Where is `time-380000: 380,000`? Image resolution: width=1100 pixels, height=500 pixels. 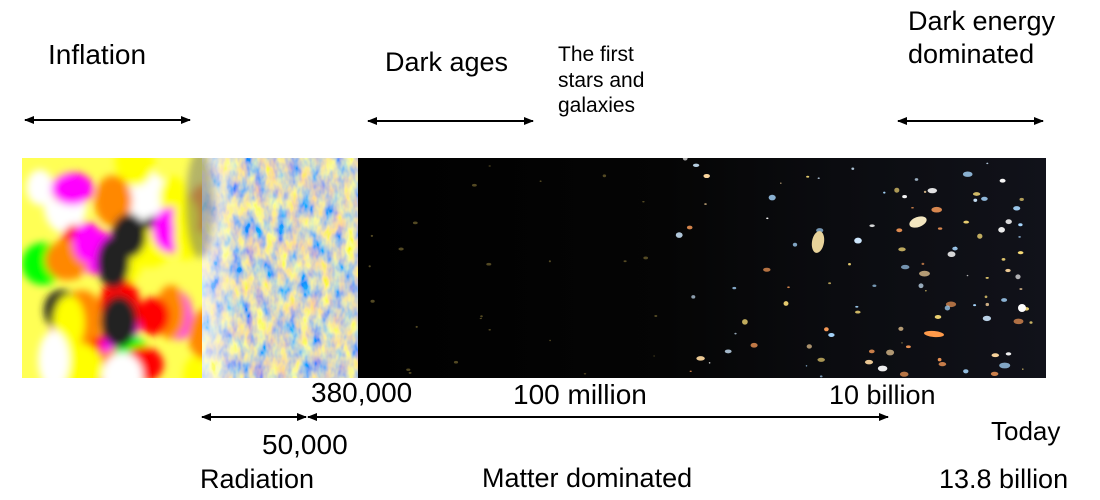
time-380000: 380,000 is located at coordinates (362, 392).